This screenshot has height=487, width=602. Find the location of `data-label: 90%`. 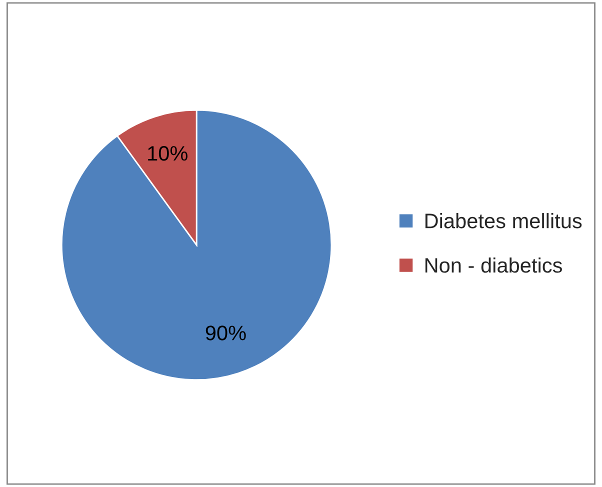

data-label: 90% is located at coordinates (226, 333).